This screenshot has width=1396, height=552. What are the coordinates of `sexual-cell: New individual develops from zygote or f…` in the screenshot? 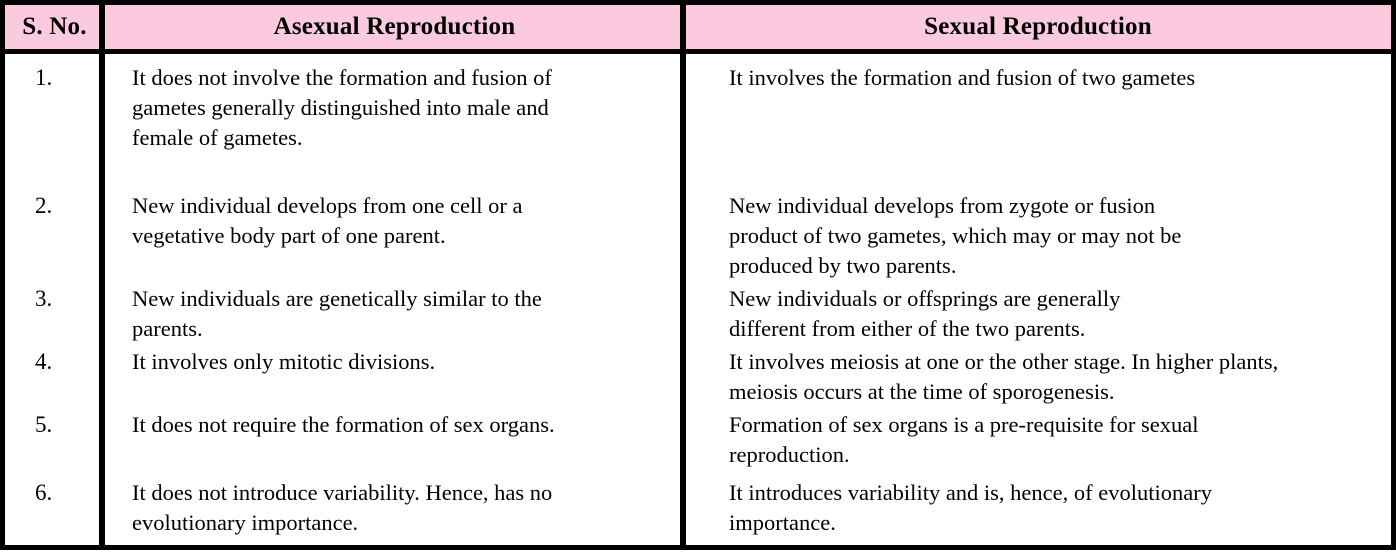 It's located at (955, 235).